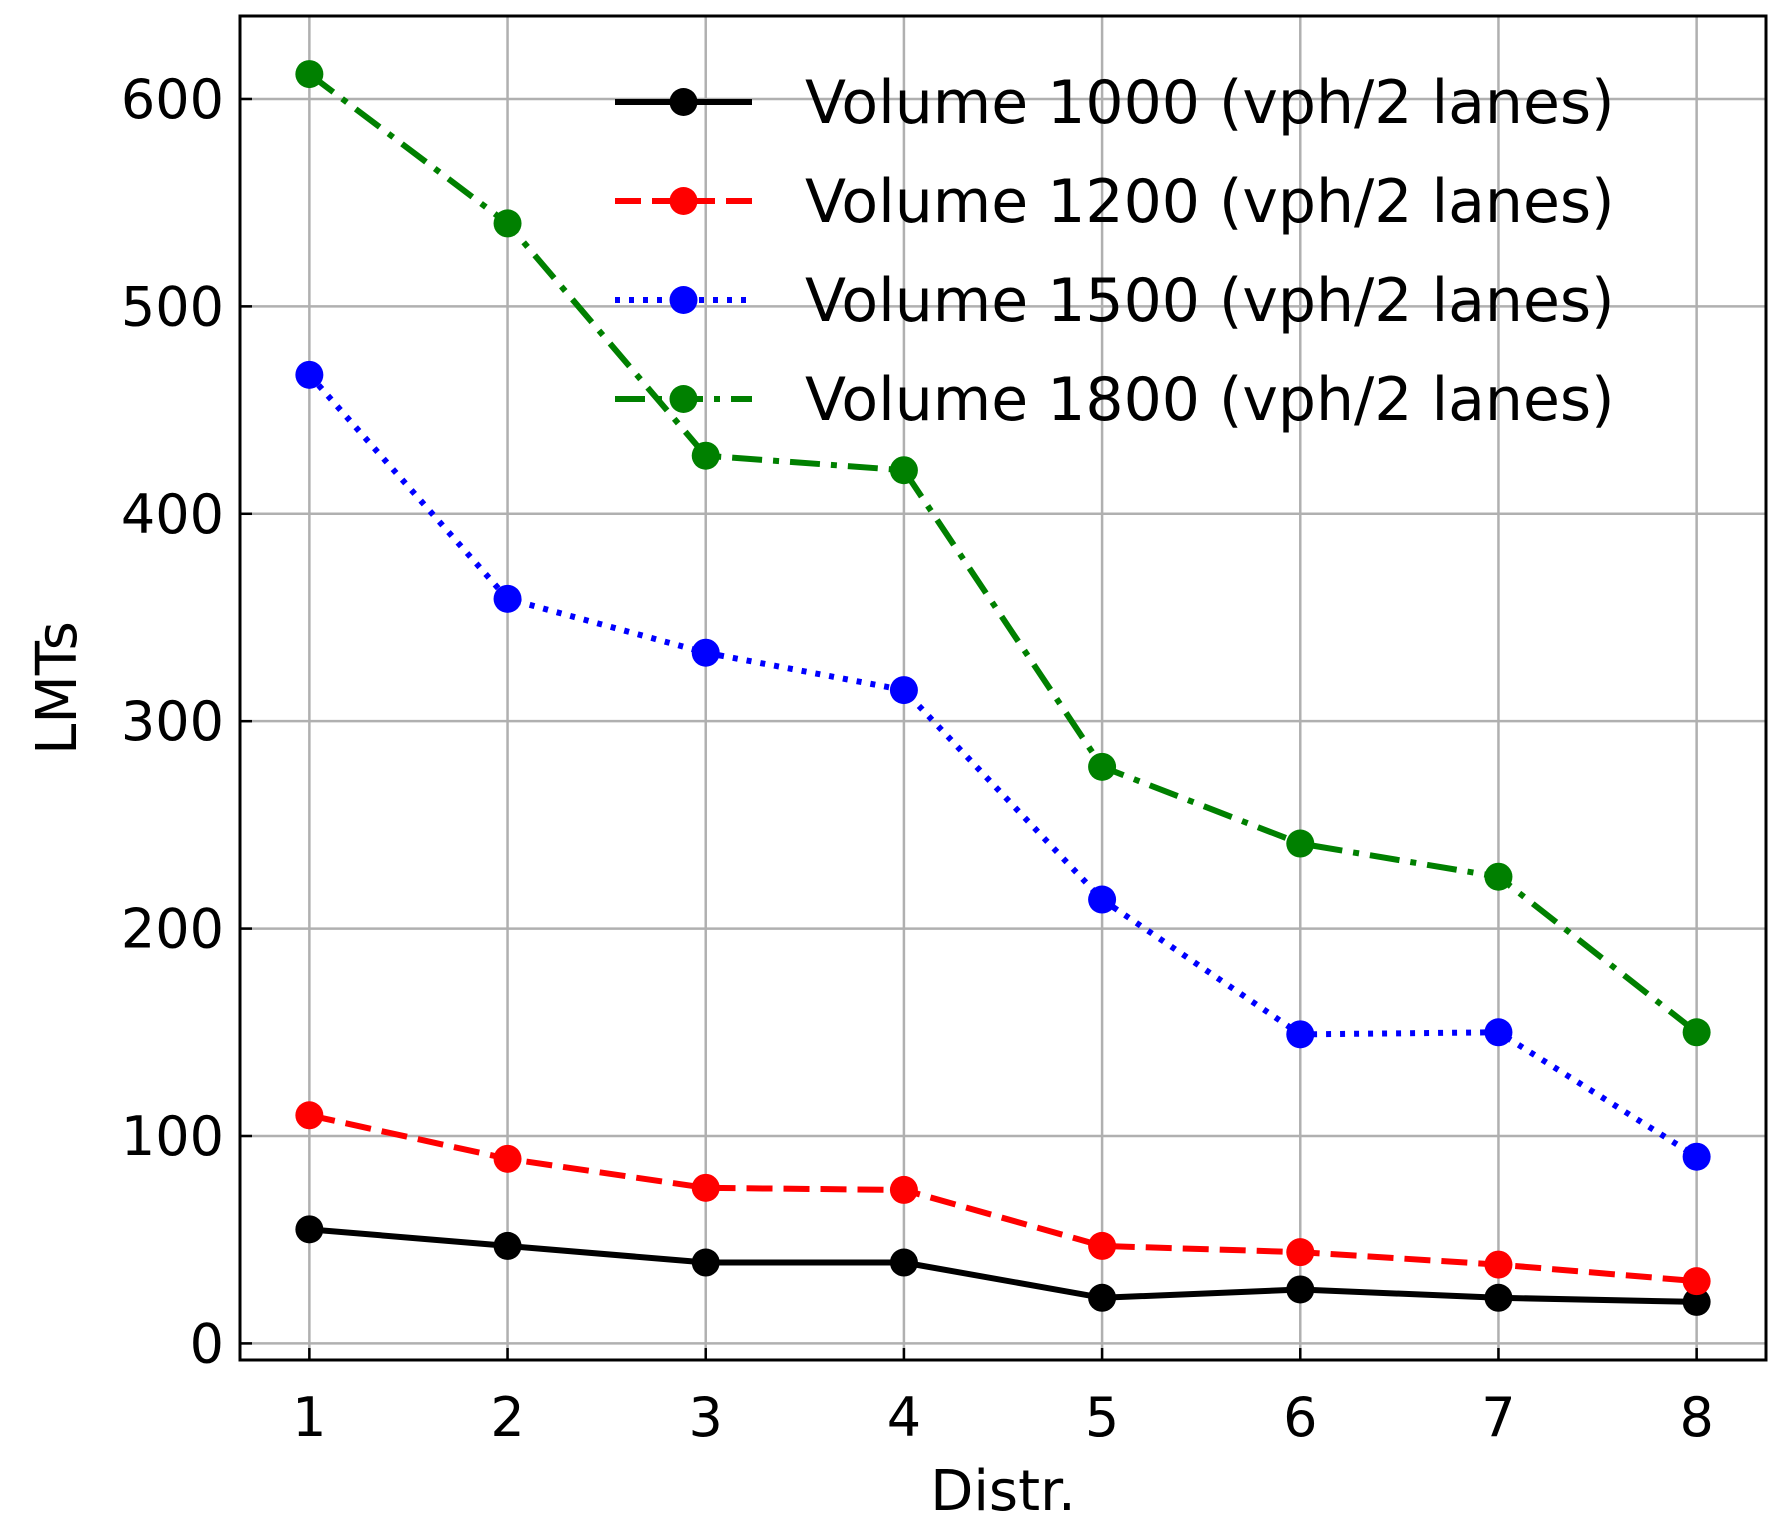 This screenshot has width=1775, height=1536. Describe the element at coordinates (1003, 1491) in the screenshot. I see `x-axis-title: Distr.` at that location.